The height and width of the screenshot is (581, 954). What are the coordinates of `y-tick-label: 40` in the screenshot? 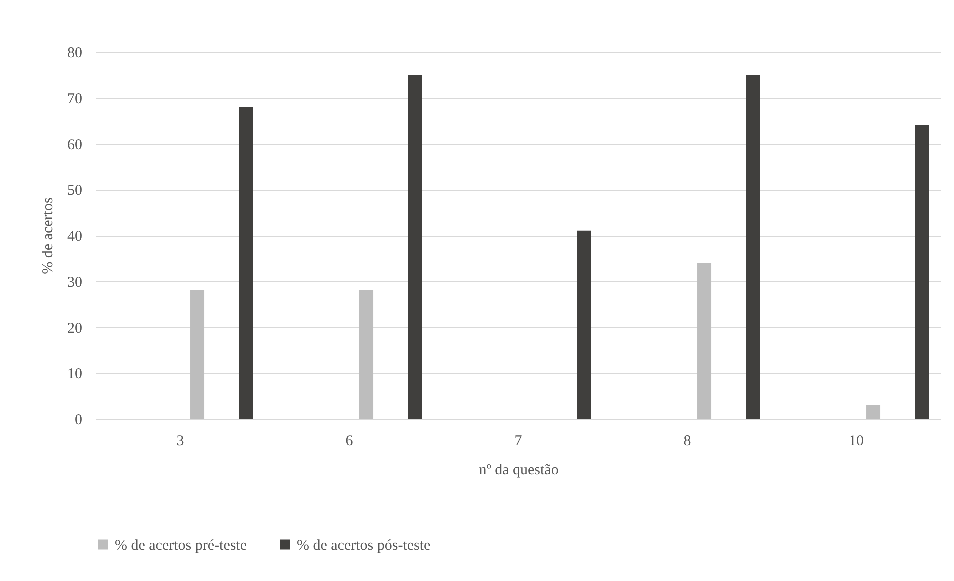 It's located at (75, 237).